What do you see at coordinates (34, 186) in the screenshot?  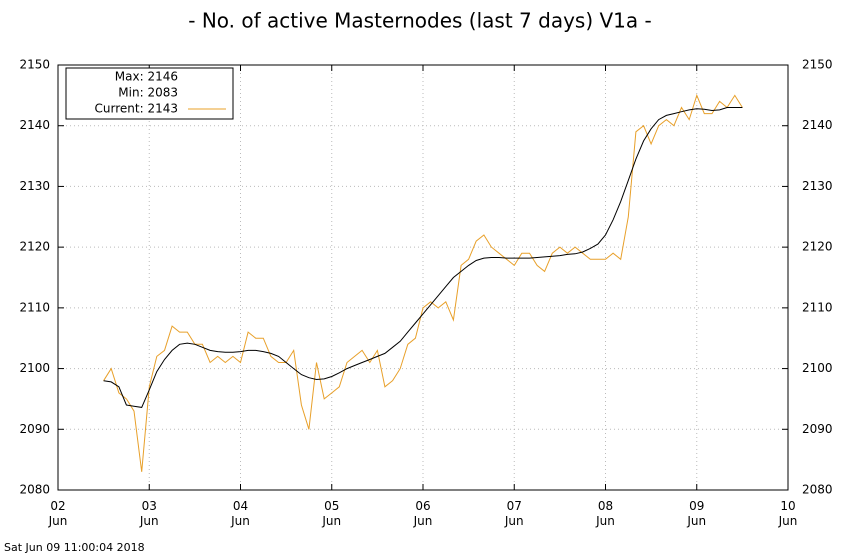 I see `y-tick-label: 2130` at bounding box center [34, 186].